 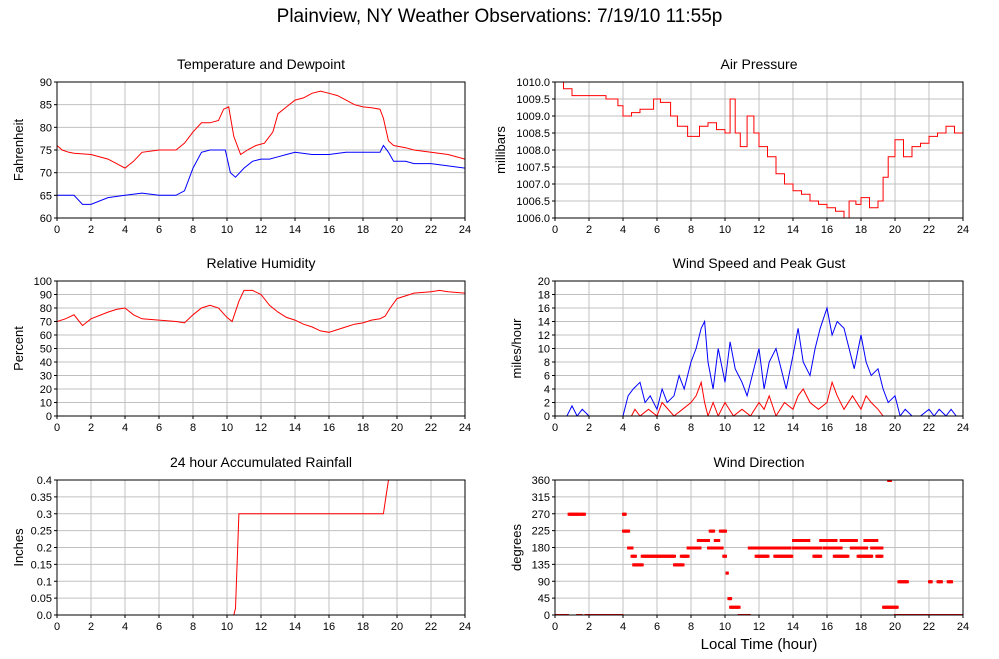 I want to click on chart-title: 24 hour Accumulated Rainfall, so click(x=261, y=462).